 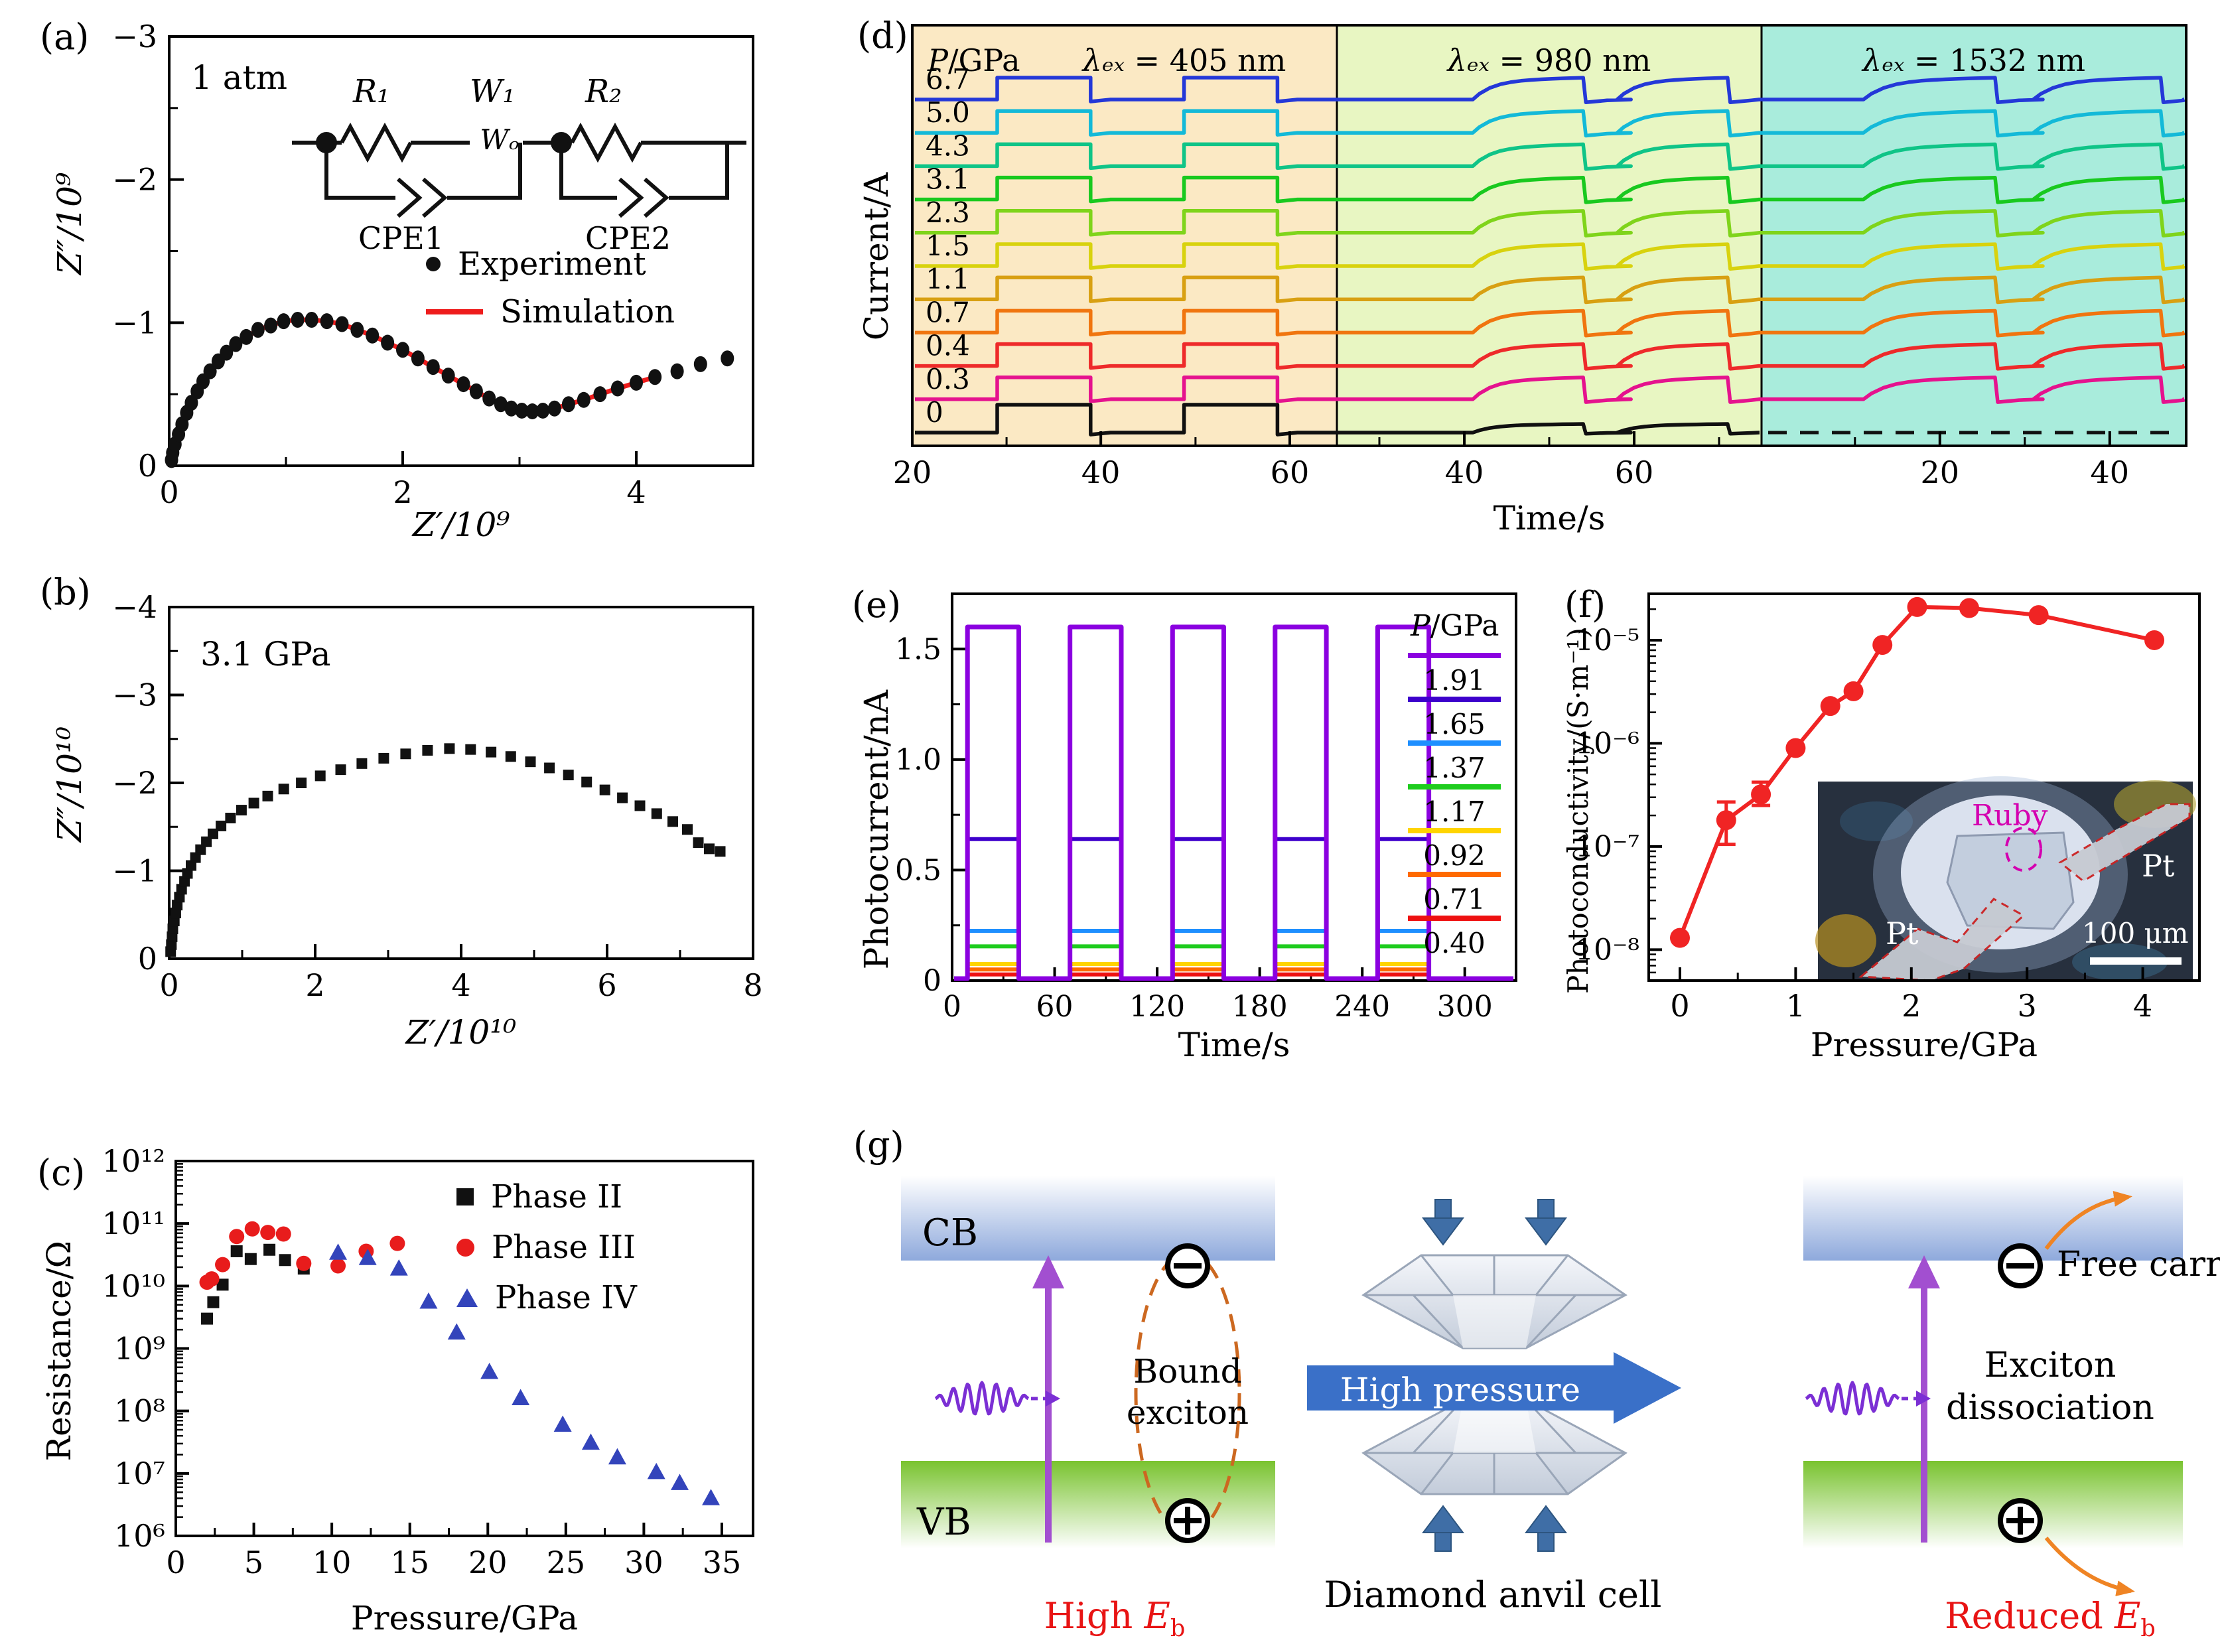 What do you see at coordinates (1088, 1218) in the screenshot?
I see `cb-band-left` at bounding box center [1088, 1218].